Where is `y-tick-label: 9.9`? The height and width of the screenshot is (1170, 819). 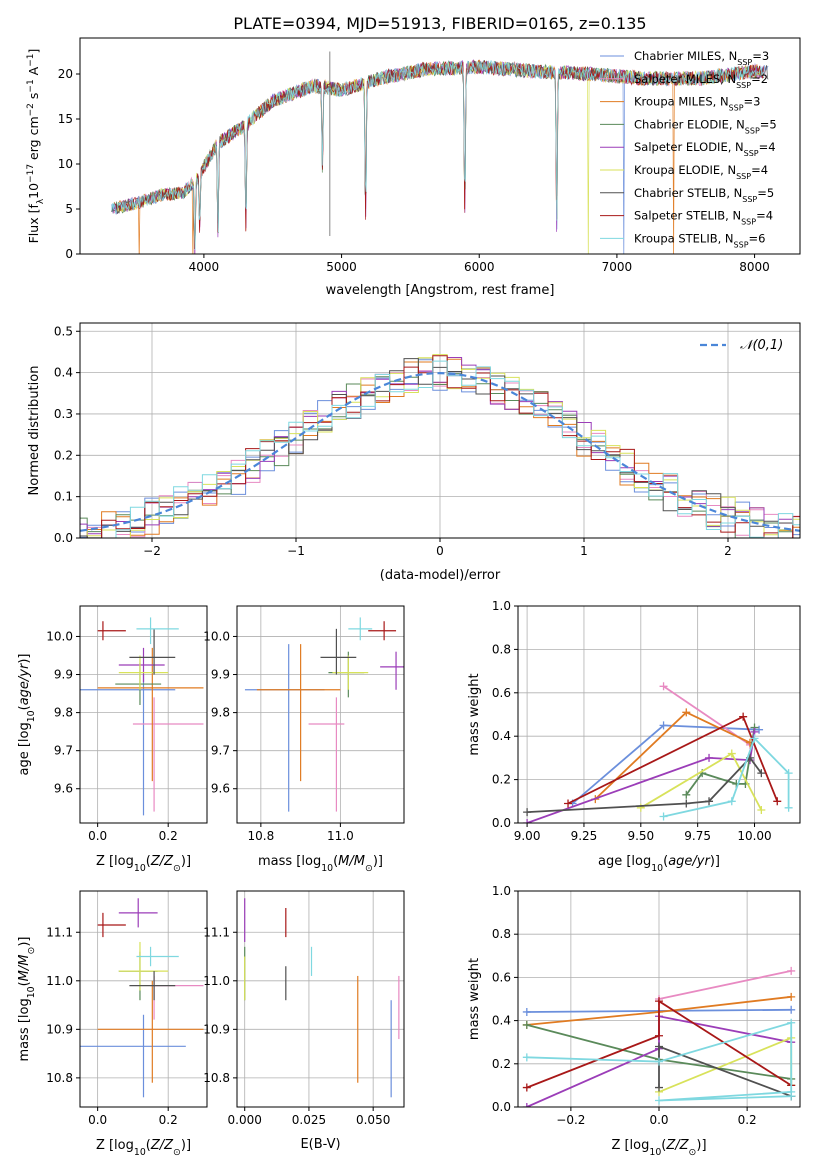
y-tick-label: 9.9 is located at coordinates (220, 675).